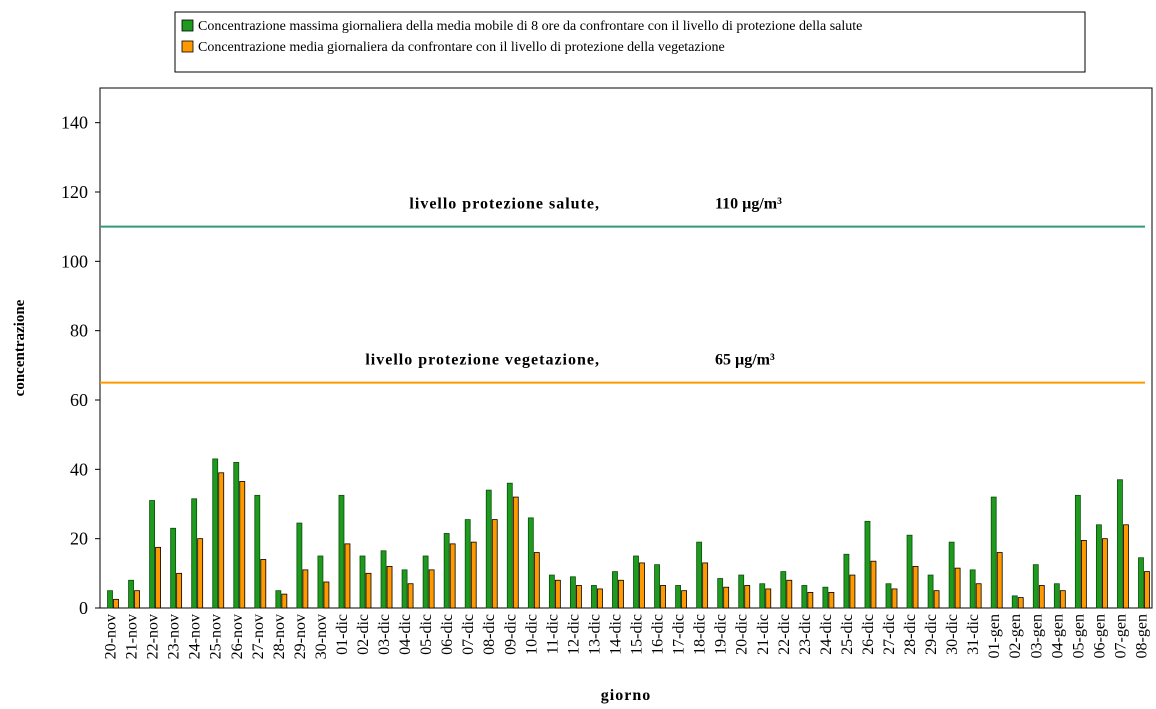 Image resolution: width=1156 pixels, height=709 pixels. Describe the element at coordinates (615, 634) in the screenshot. I see `x-tick-label: 14-dic` at that location.